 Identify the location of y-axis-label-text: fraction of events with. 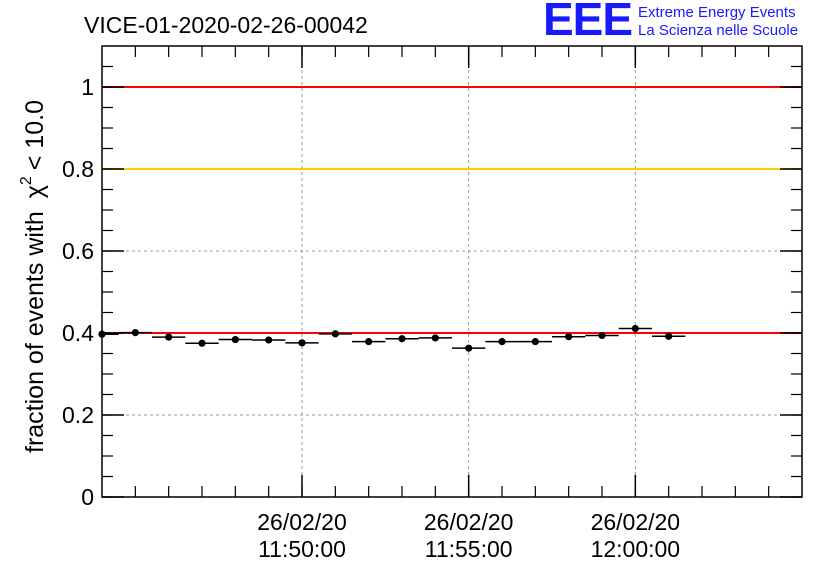
(35, 332).